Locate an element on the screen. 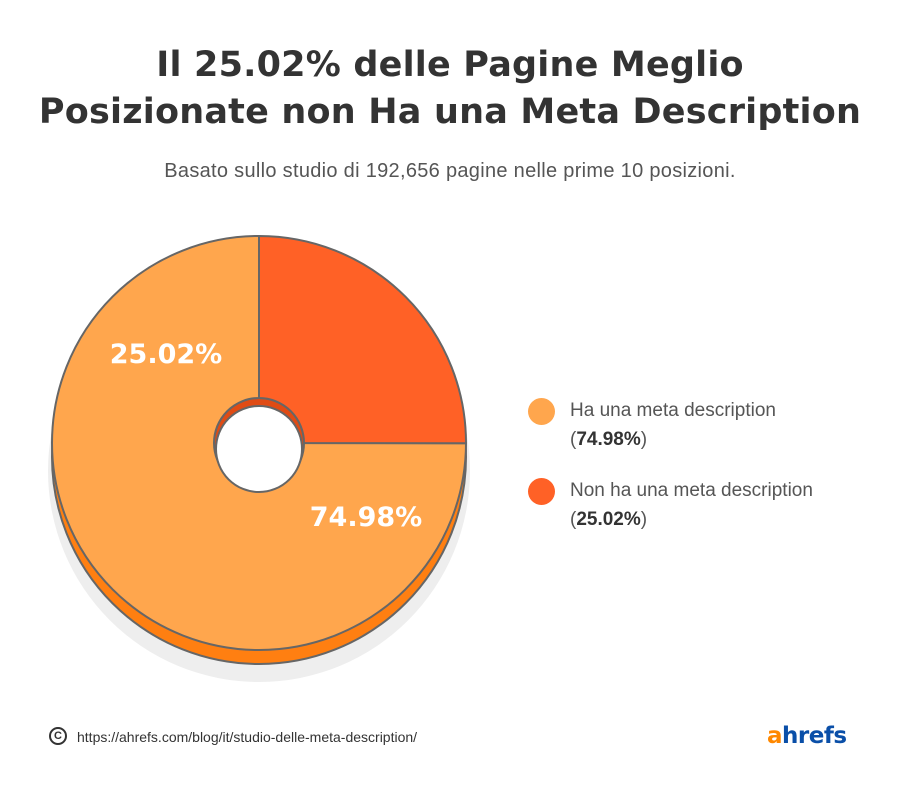 The image size is (900, 798). legend-percent: (74.98%) is located at coordinates (609, 439).